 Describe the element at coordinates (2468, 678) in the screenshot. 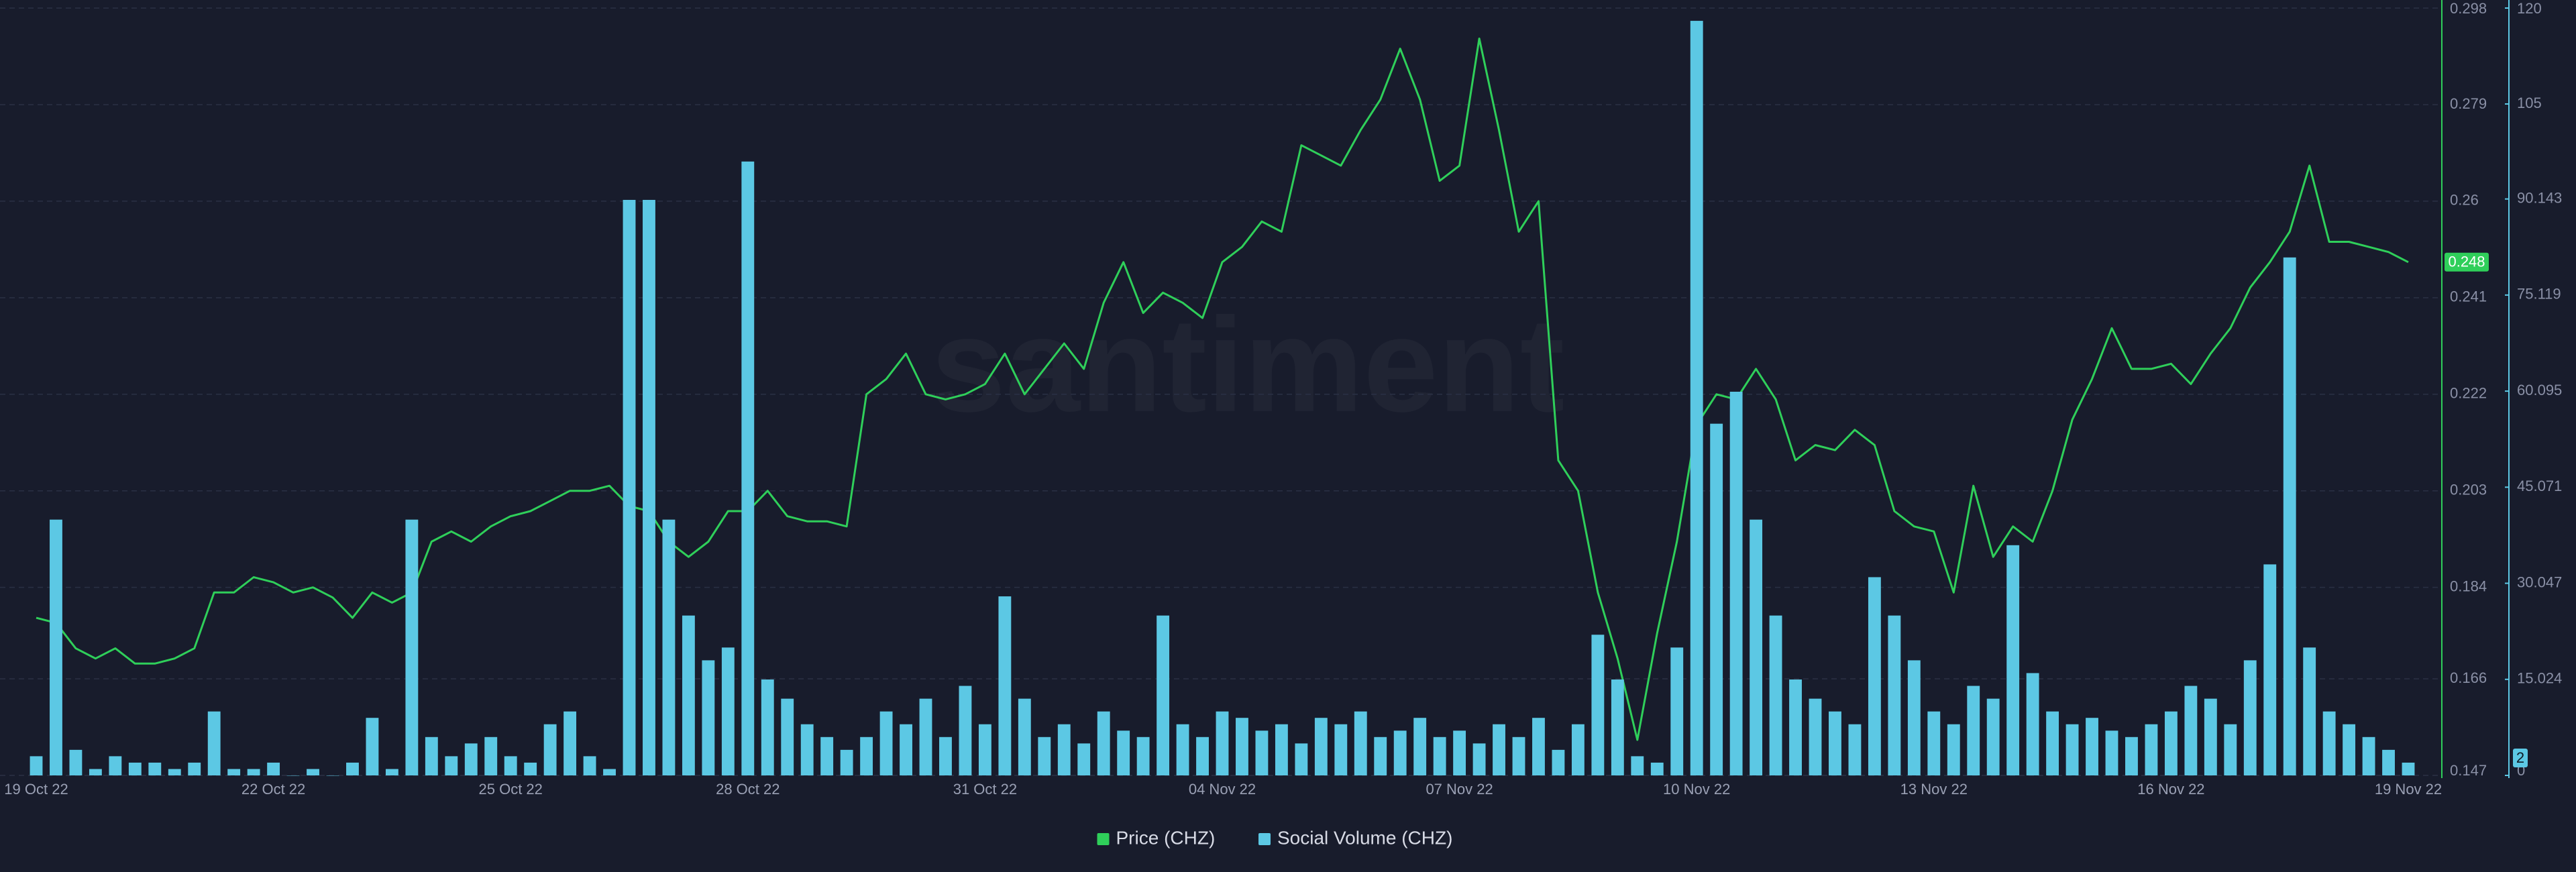

I see `y-tick-label: 0.166` at that location.